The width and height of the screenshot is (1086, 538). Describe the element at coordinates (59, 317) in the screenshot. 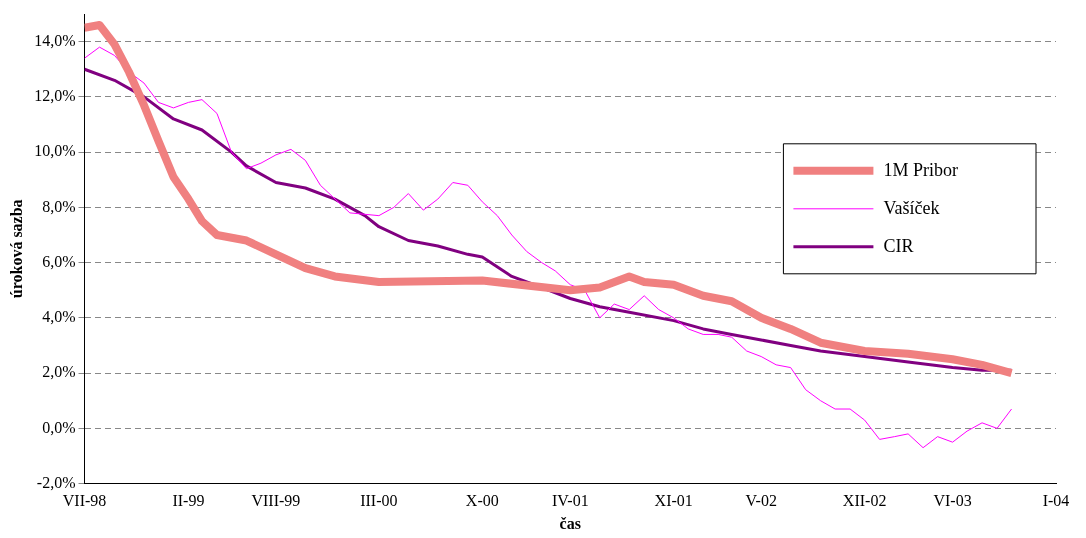

I see `y-tick-label: 4,0%` at that location.